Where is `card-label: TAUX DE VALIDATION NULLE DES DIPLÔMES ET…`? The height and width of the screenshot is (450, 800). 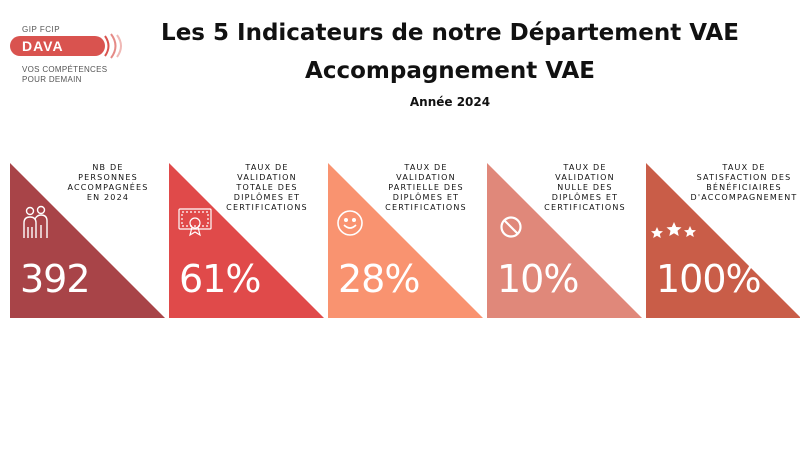
card-label: TAUX DE VALIDATION NULLE DES DIPLÔMES ET… is located at coordinates (585, 187).